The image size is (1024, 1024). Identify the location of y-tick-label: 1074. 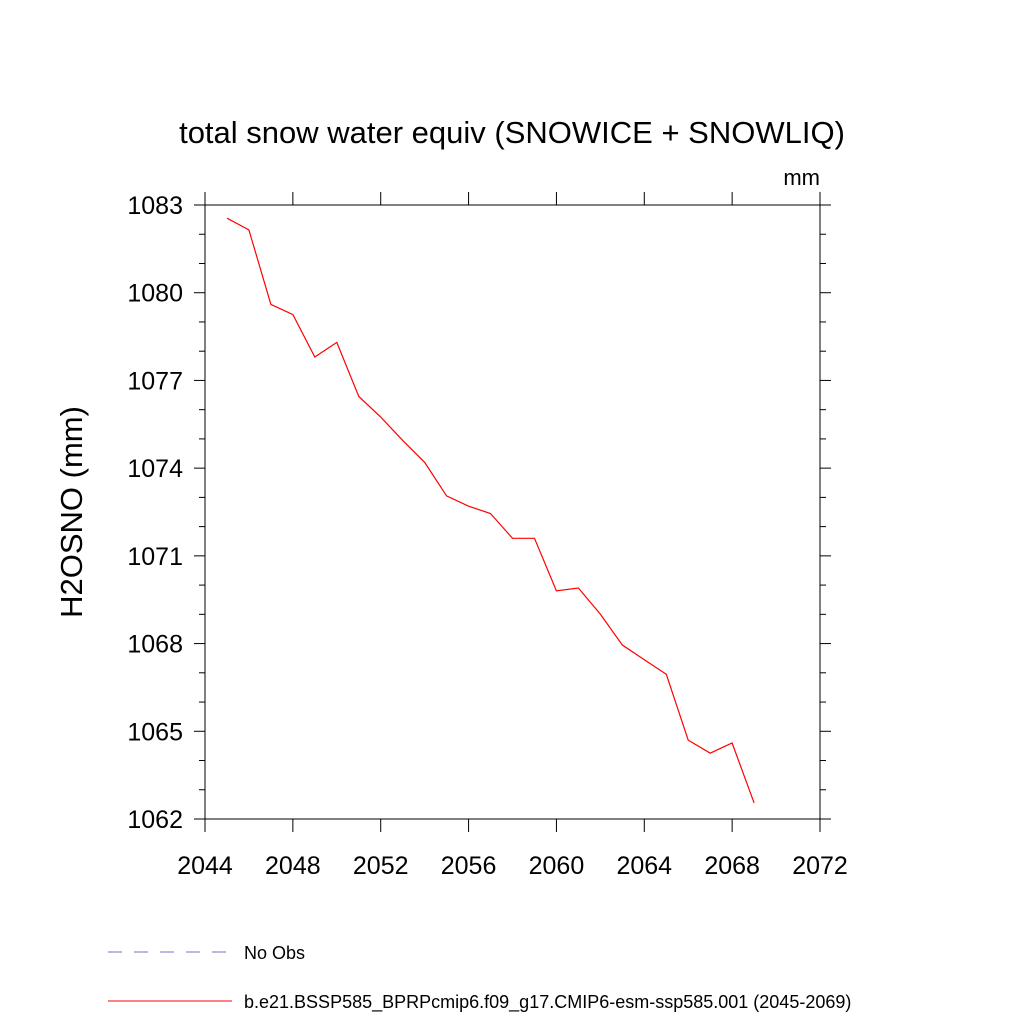
(155, 469).